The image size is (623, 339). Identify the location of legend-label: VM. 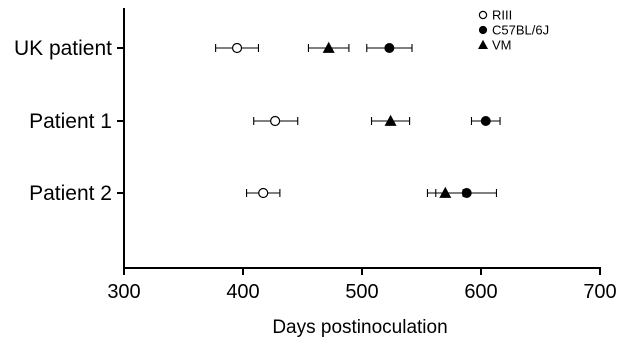
(502, 45).